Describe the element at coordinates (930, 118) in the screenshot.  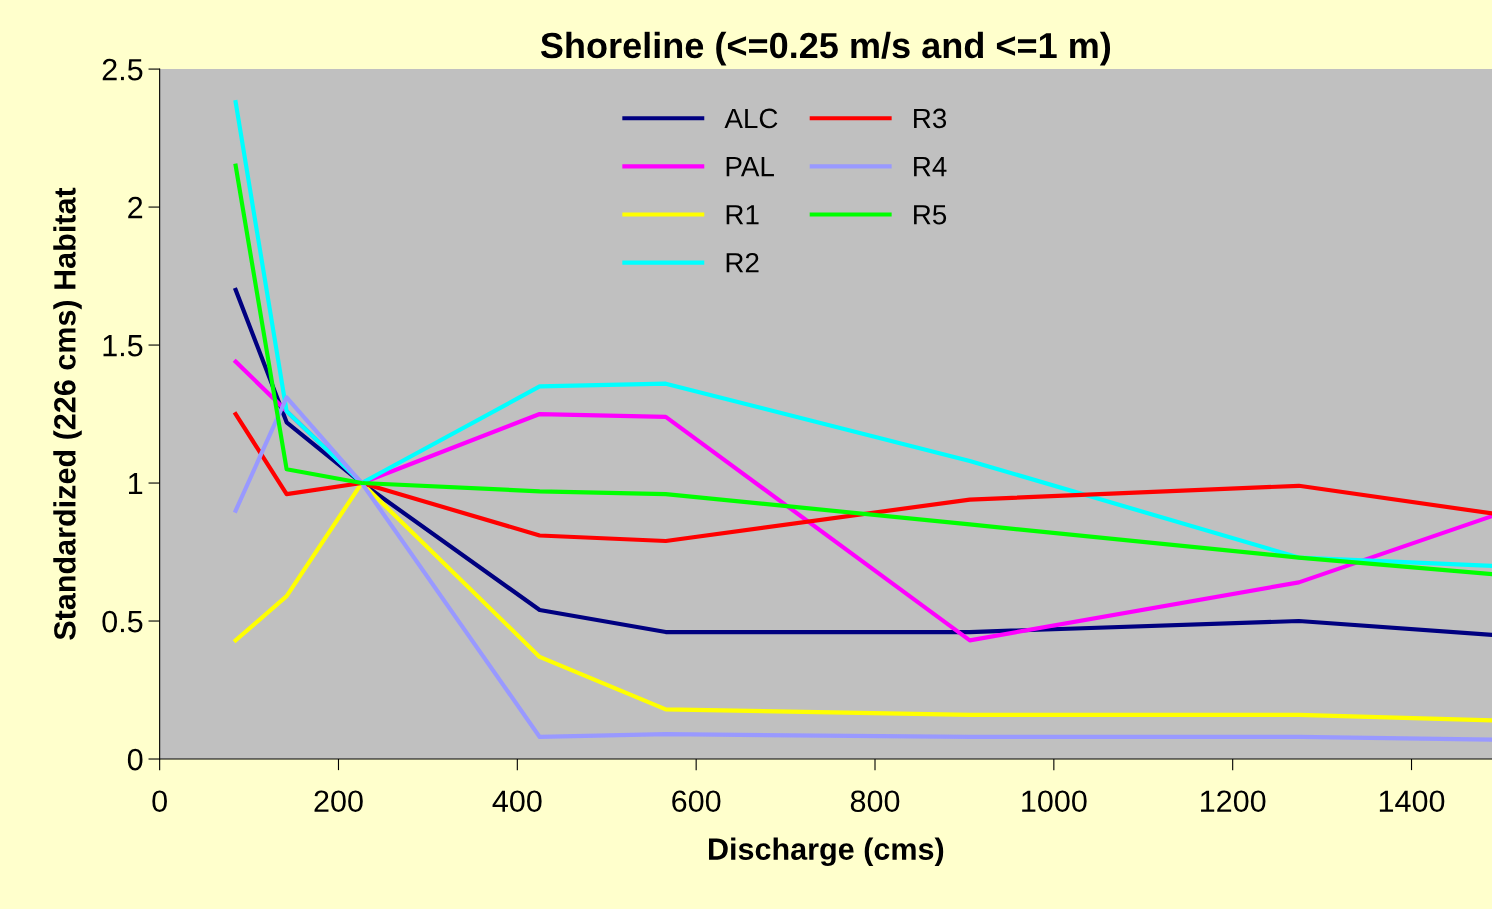
I see `legend-label: R3` at that location.